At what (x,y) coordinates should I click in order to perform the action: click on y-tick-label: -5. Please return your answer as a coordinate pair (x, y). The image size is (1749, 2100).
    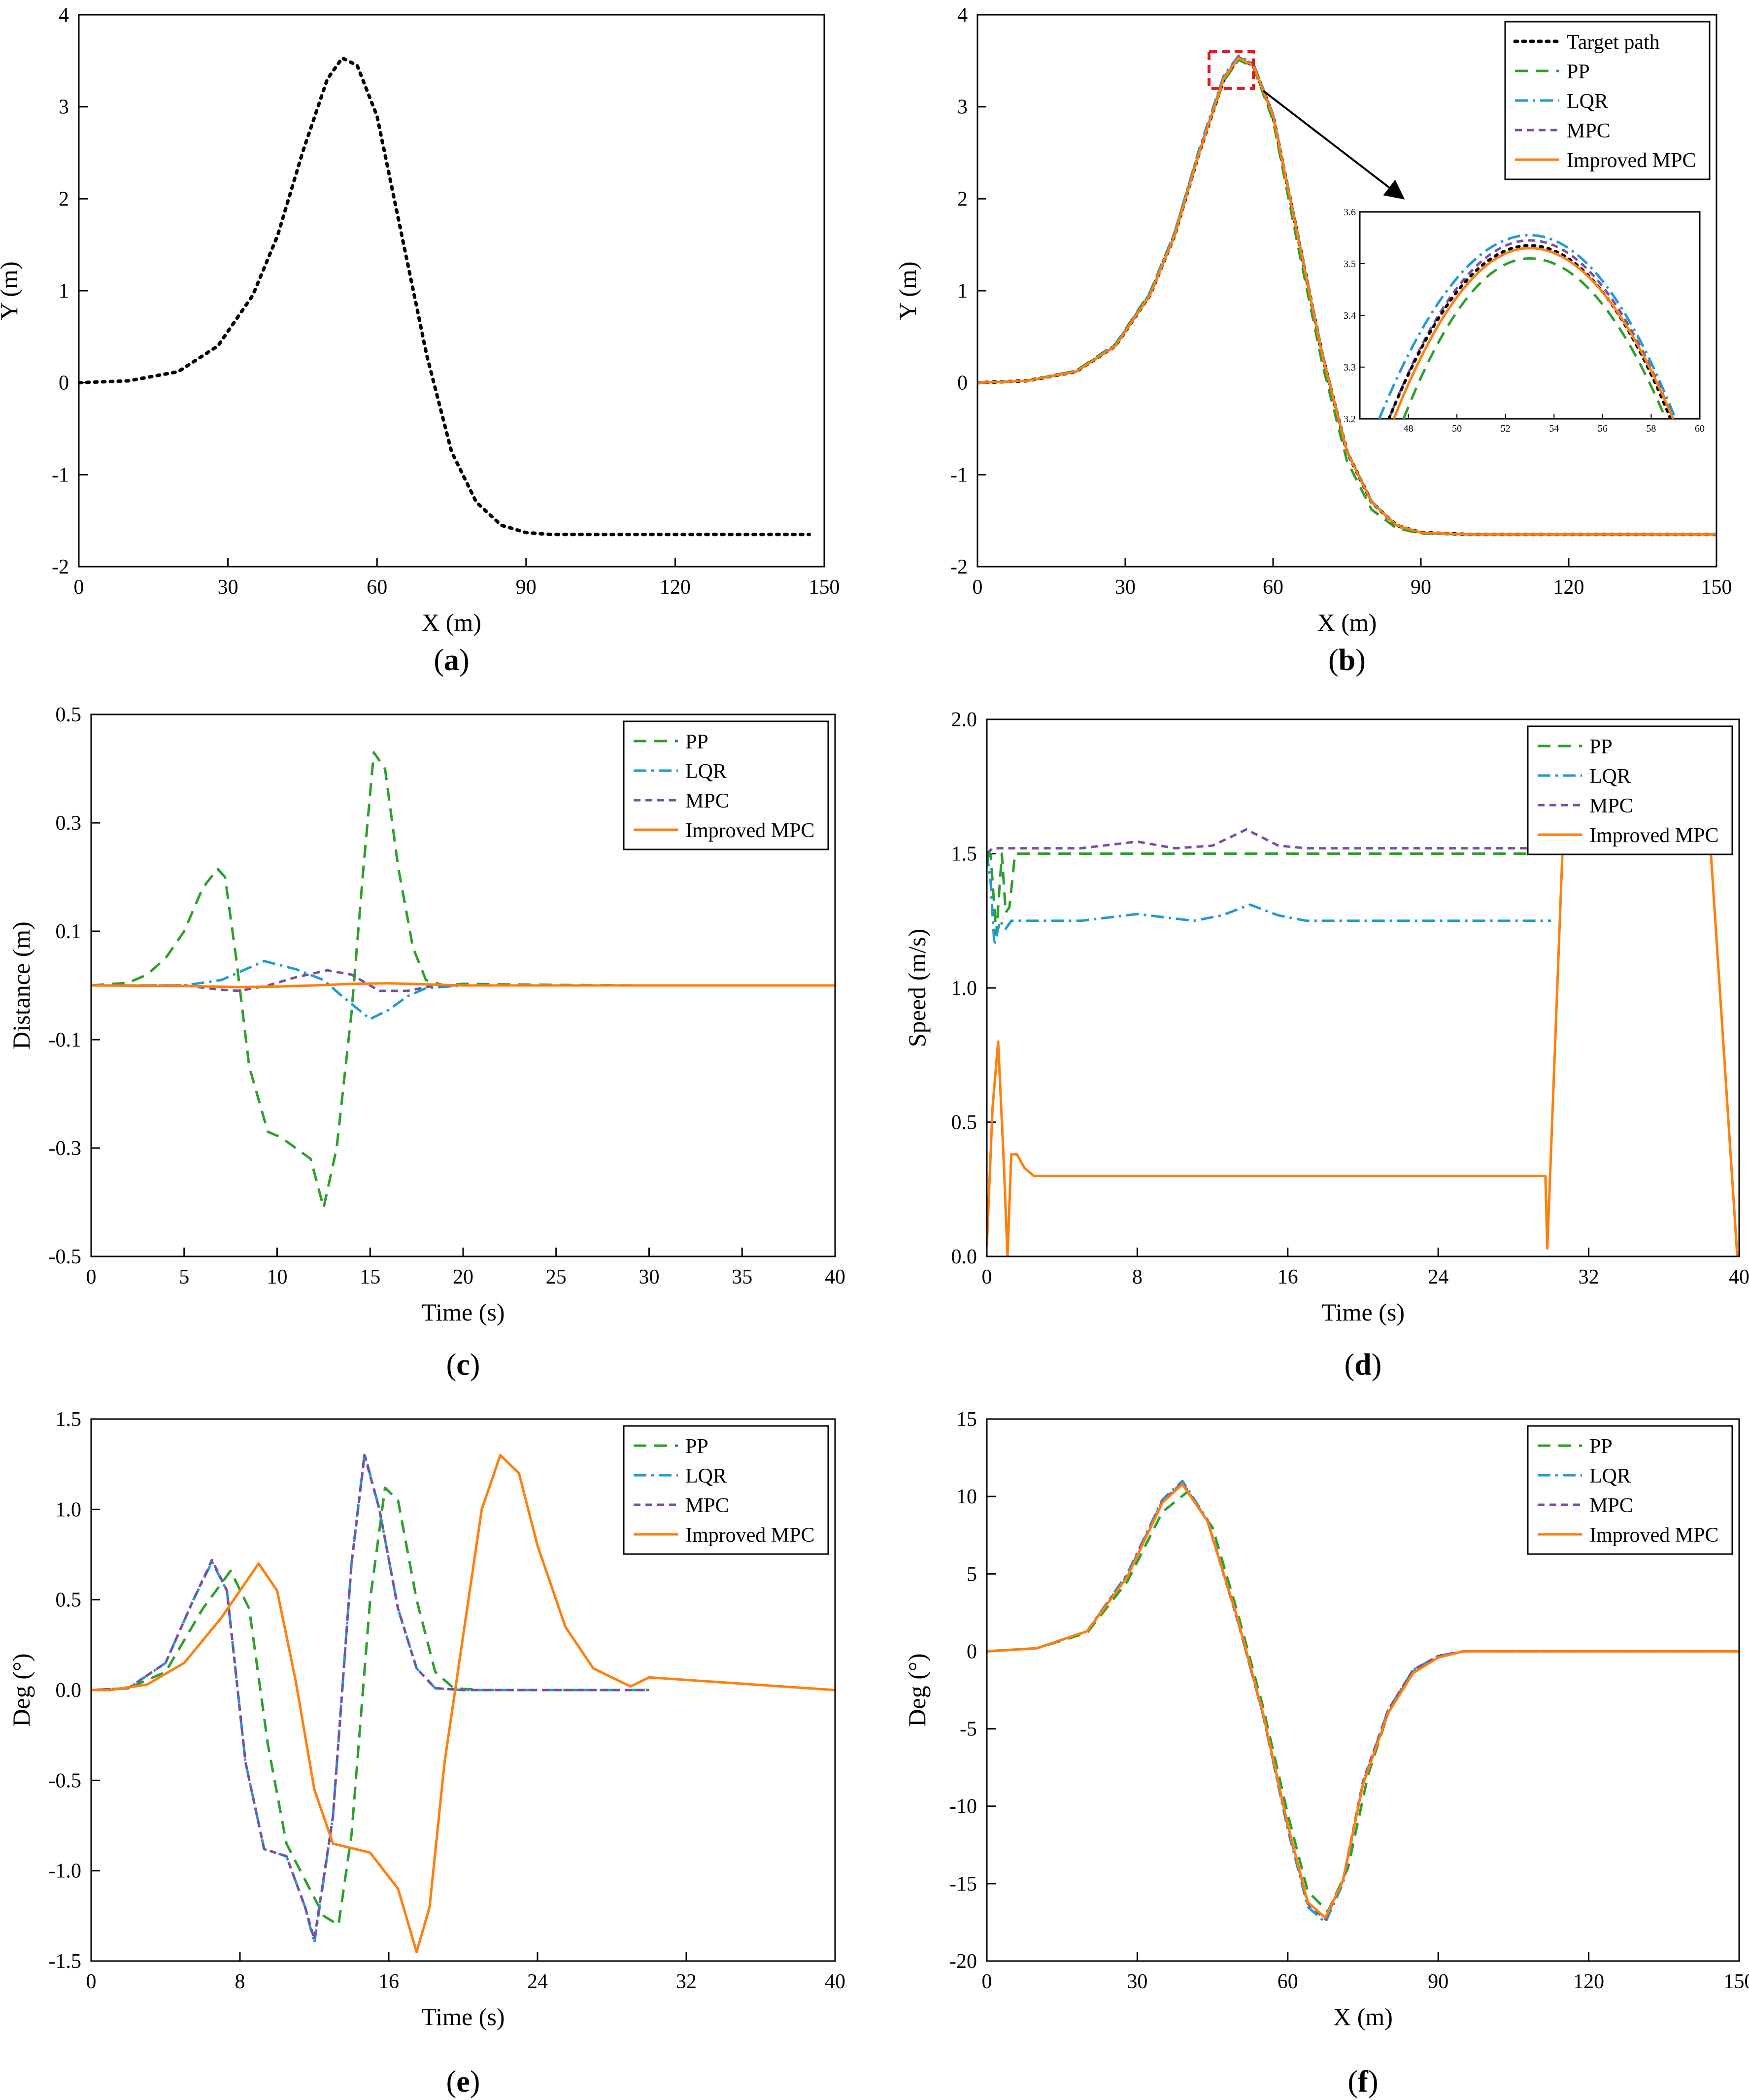
    Looking at the image, I should click on (968, 1729).